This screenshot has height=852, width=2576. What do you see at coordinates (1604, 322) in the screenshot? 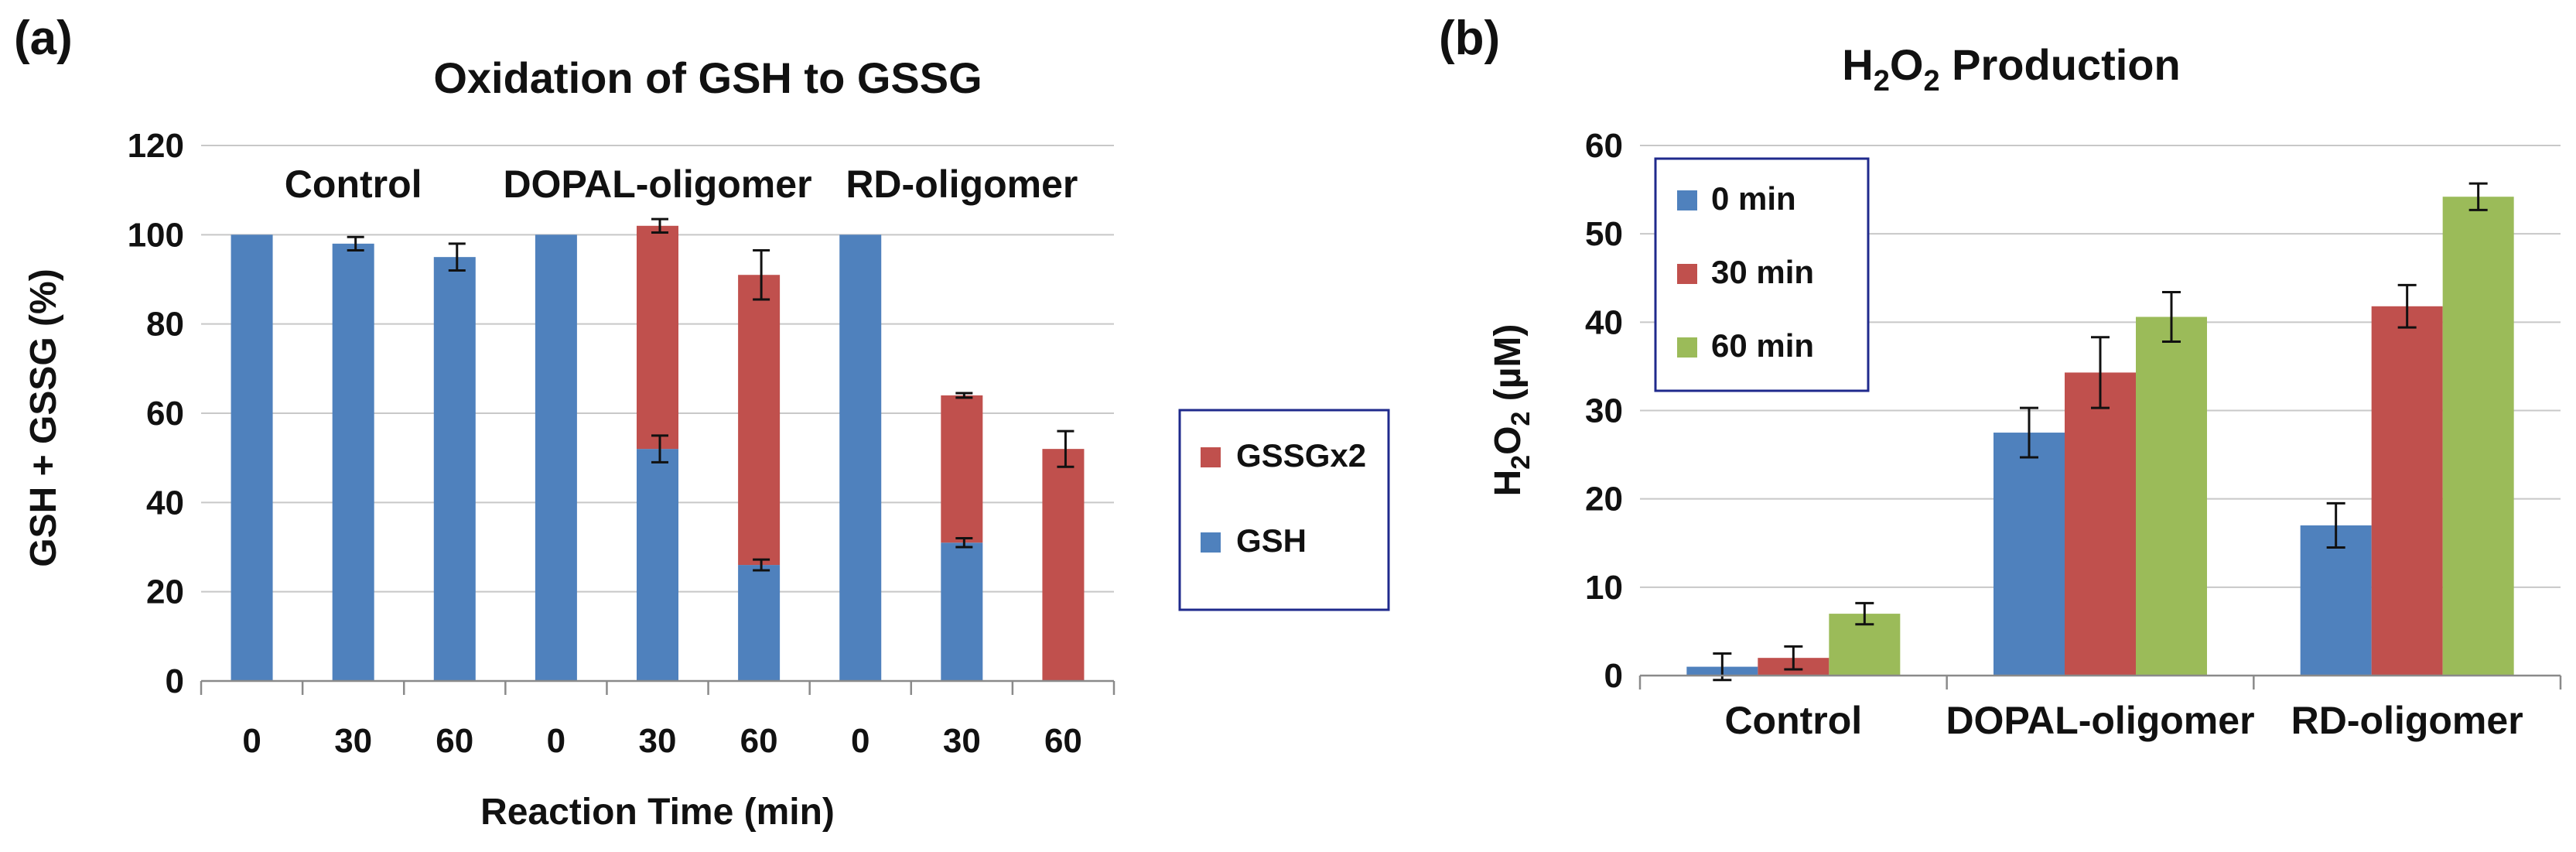
I see `panel-b-y-tick-label: 40` at bounding box center [1604, 322].